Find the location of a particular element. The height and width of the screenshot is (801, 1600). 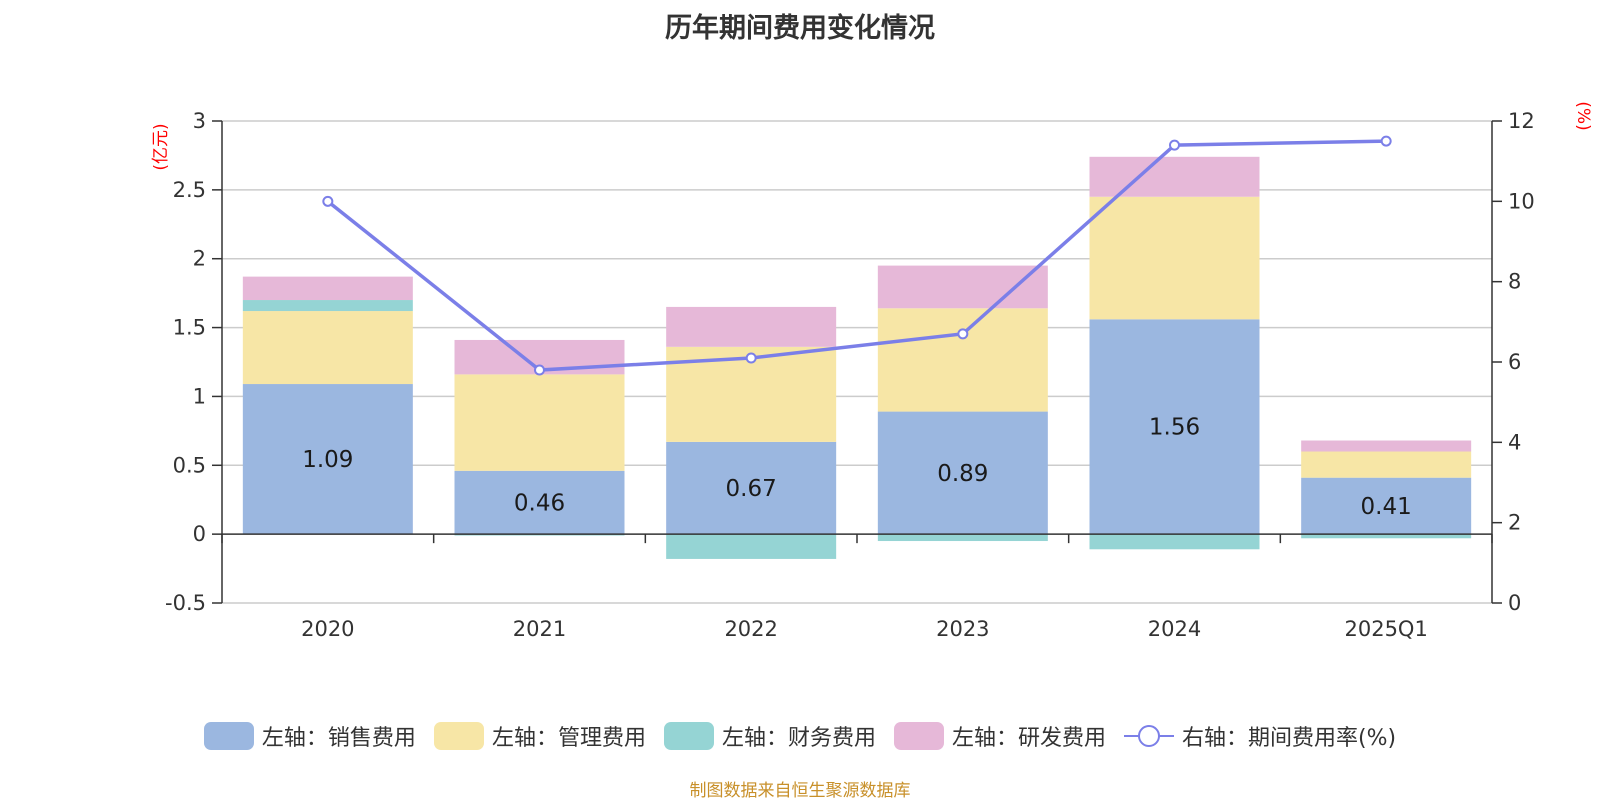

source-note: 制图数据来自恒生聚源数据库 is located at coordinates (800, 791).